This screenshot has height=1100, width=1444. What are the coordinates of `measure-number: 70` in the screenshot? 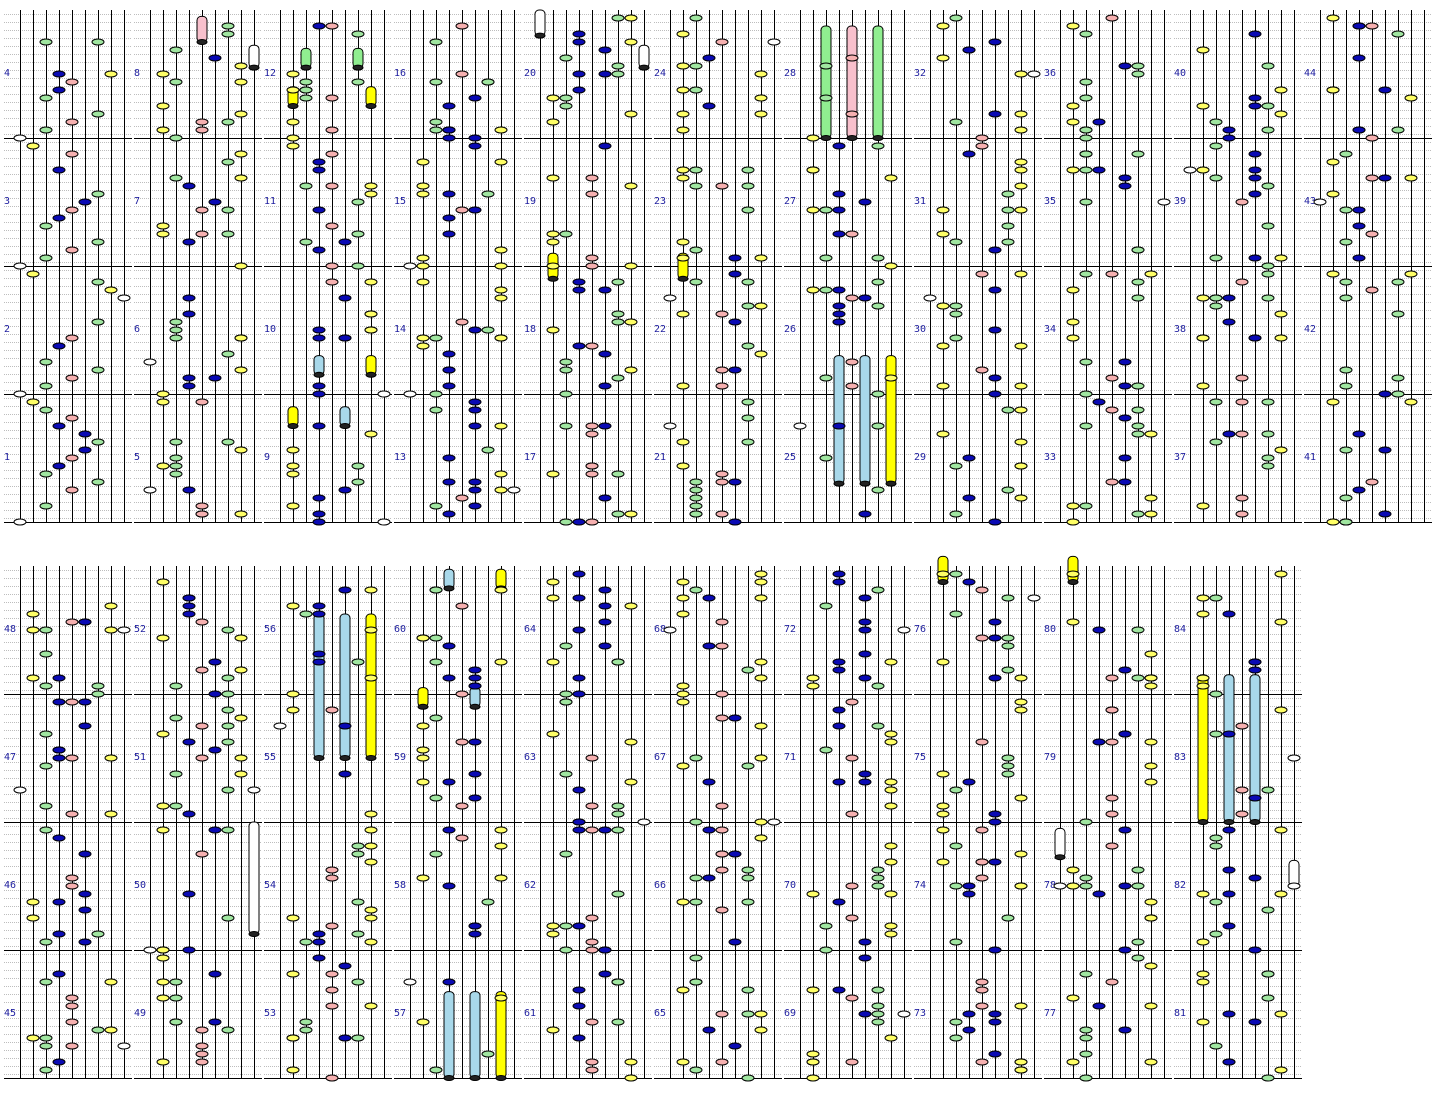 It's located at (790, 885).